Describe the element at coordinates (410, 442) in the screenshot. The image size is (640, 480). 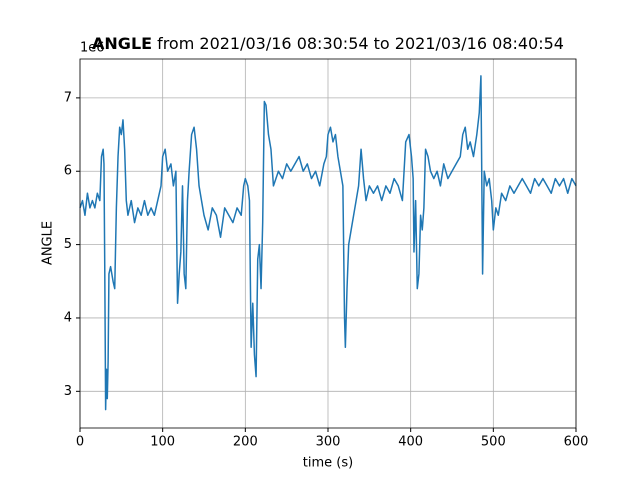
I see `x-tick-label: 400` at that location.